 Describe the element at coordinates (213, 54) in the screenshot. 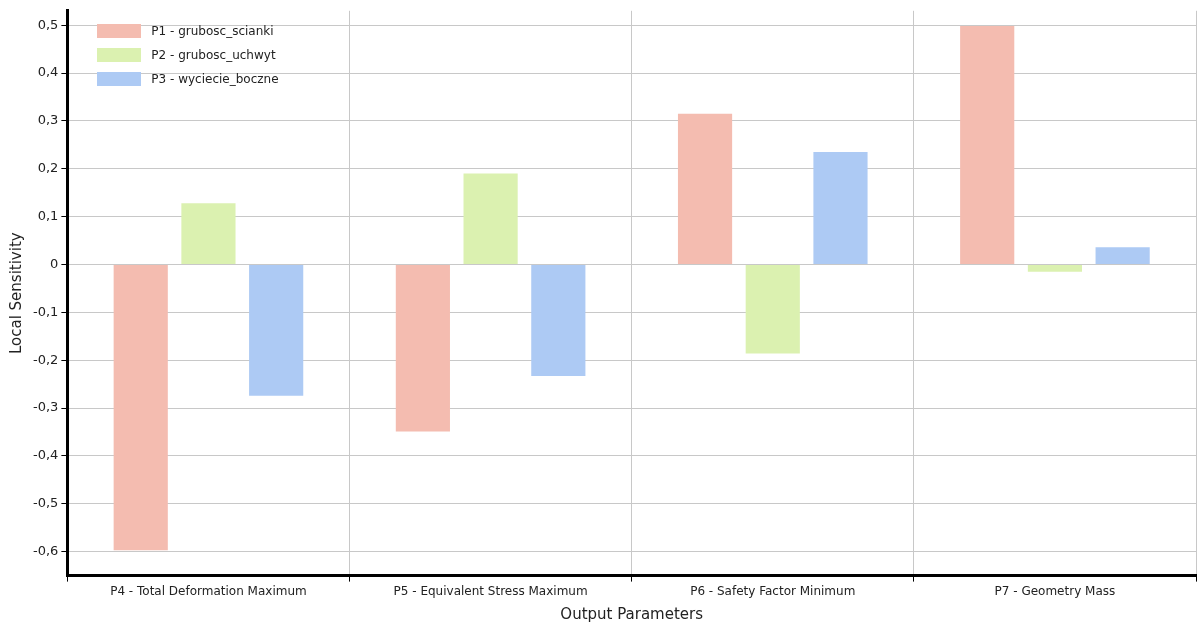

I see `legend-label: P2 - grubosc_uchwyt` at that location.